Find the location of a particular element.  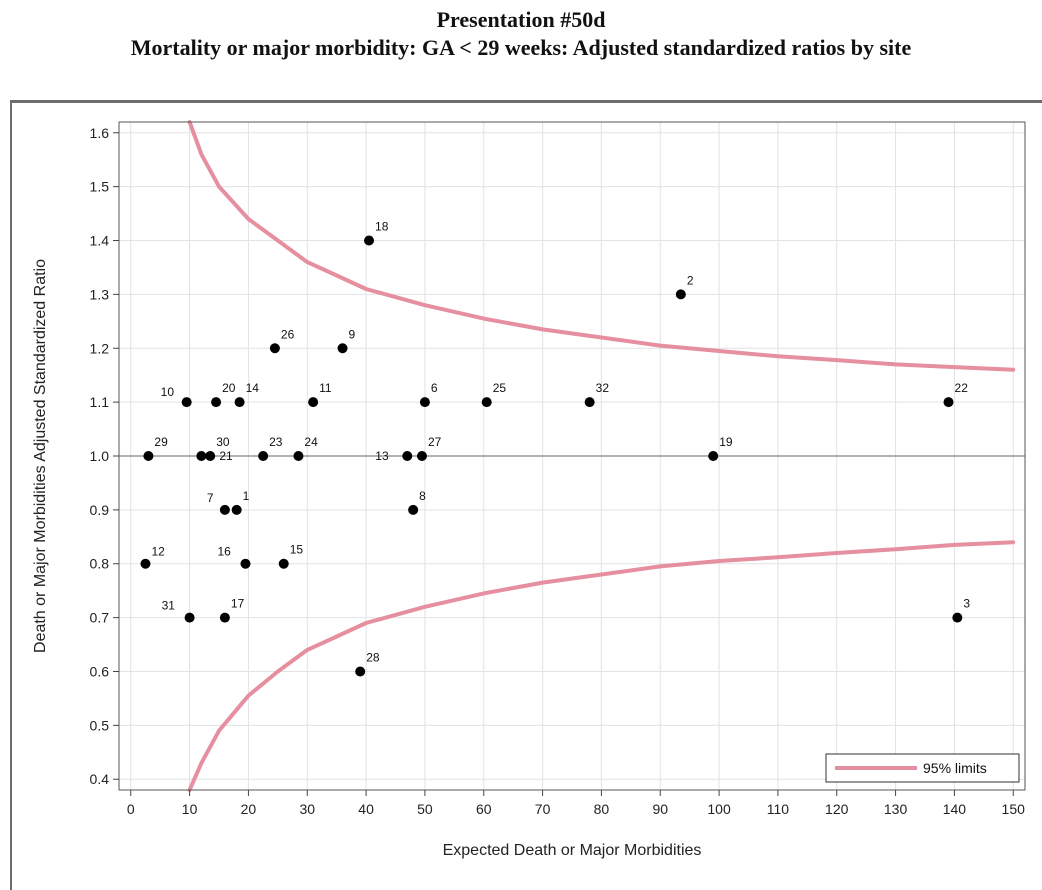

point-label: 21 is located at coordinates (226, 456).